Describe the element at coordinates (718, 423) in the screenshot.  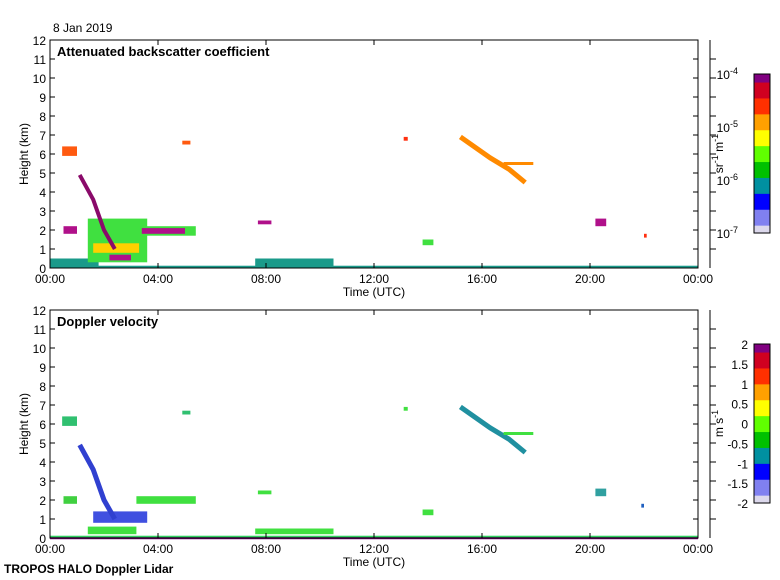
I see `colorbar-label: m s-1` at that location.